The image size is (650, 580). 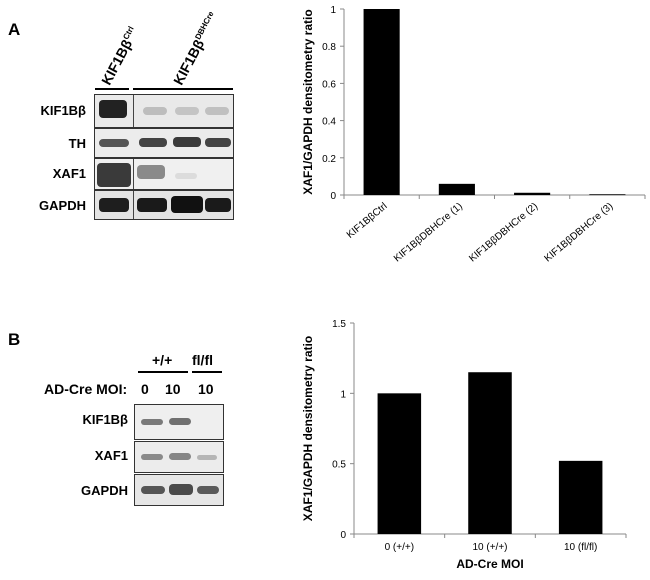 What do you see at coordinates (145, 389) in the screenshot?
I see `moi-value-1: 0` at bounding box center [145, 389].